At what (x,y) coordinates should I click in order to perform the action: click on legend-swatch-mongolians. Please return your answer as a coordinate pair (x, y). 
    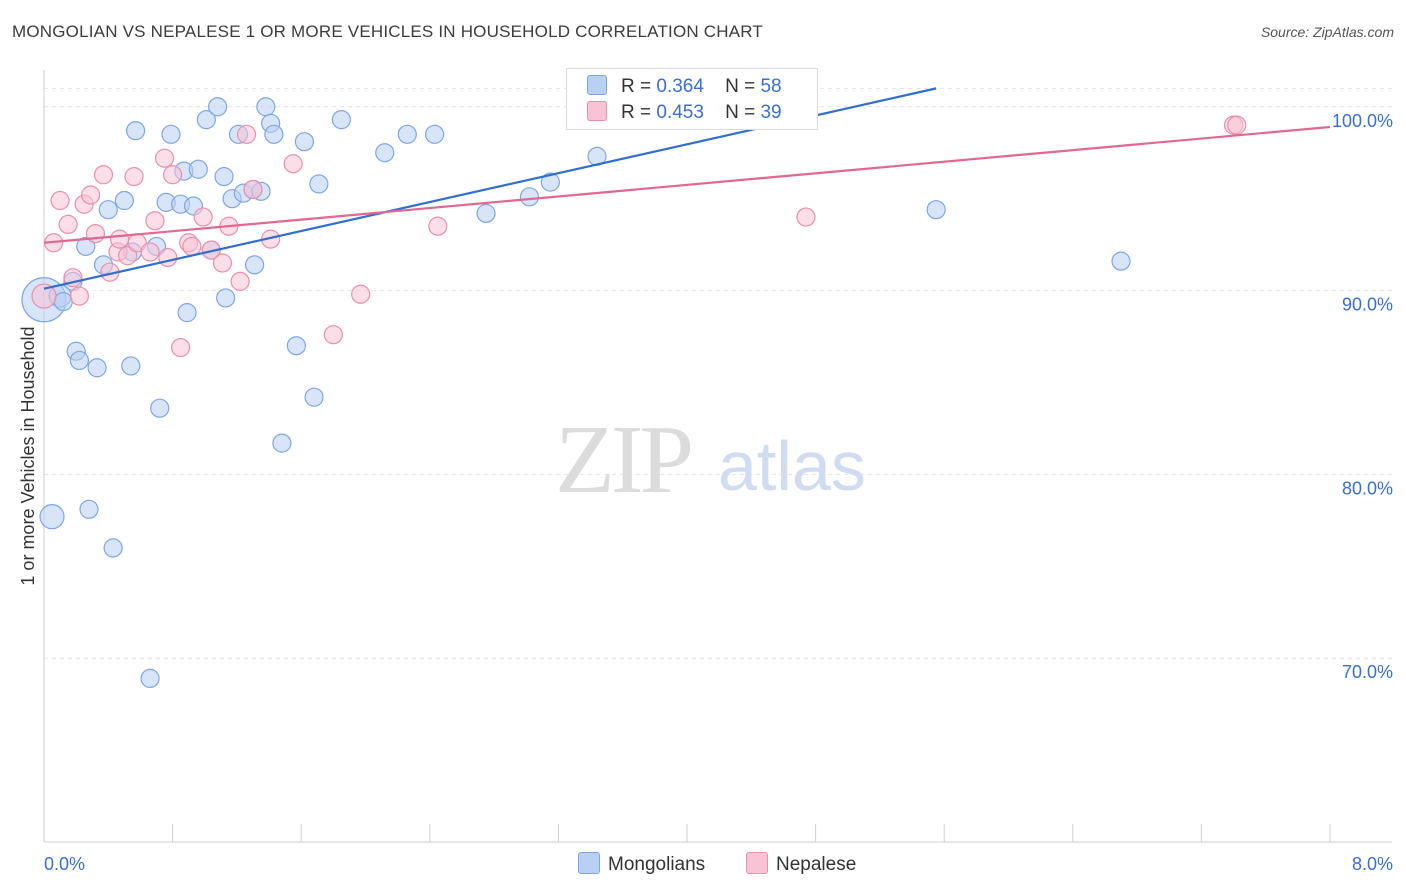
    Looking at the image, I should click on (597, 85).